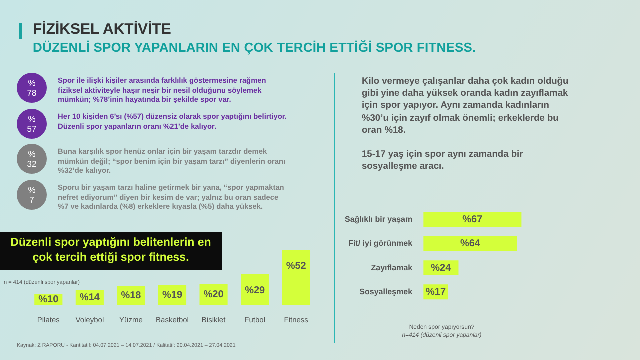 The height and width of the screenshot is (360, 640). What do you see at coordinates (436, 292) in the screenshot?
I see `data-label: %17` at bounding box center [436, 292].